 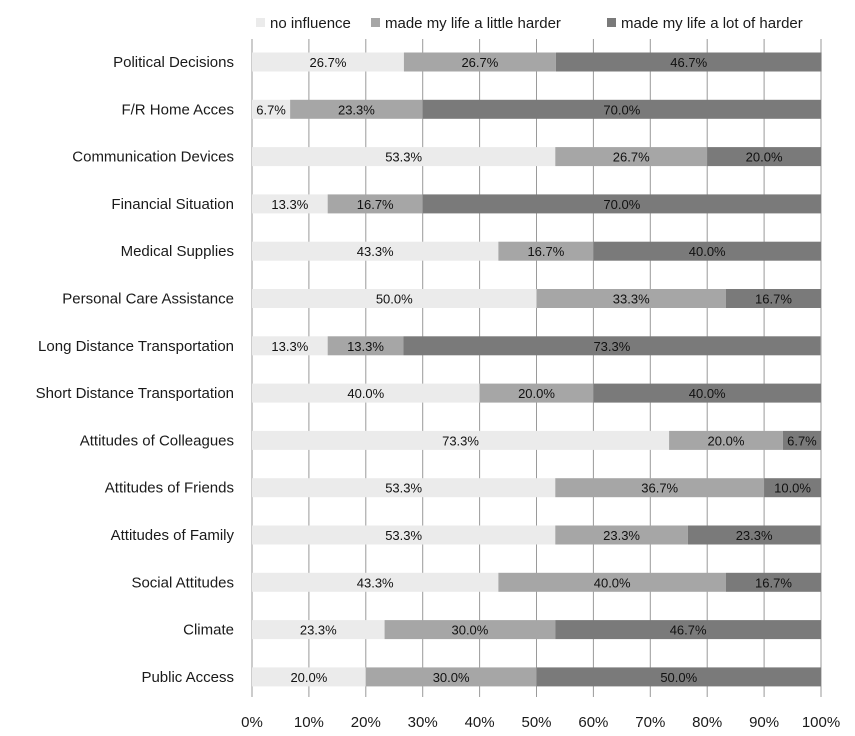 I want to click on category-label: Political Decisions, so click(x=173, y=62).